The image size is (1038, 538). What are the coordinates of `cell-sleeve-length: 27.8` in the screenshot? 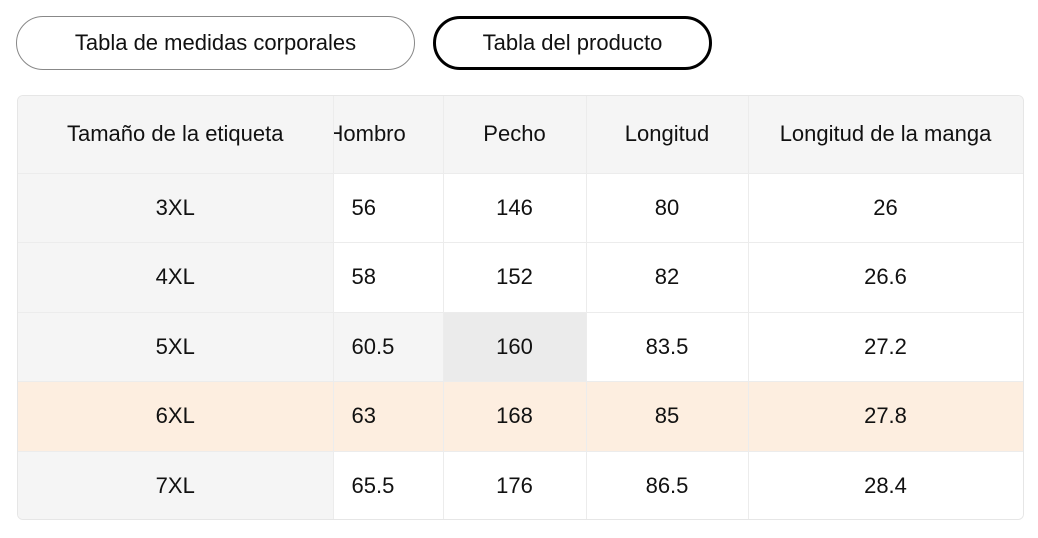 It's located at (885, 416).